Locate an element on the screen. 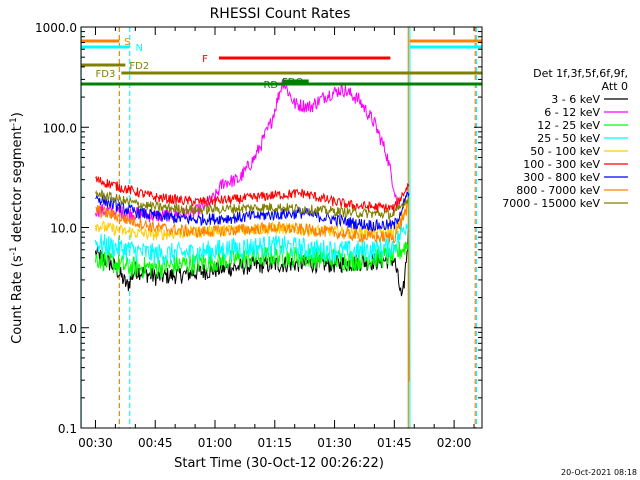 Image resolution: width=640 pixels, height=480 pixels. flag-label: F is located at coordinates (205, 59).